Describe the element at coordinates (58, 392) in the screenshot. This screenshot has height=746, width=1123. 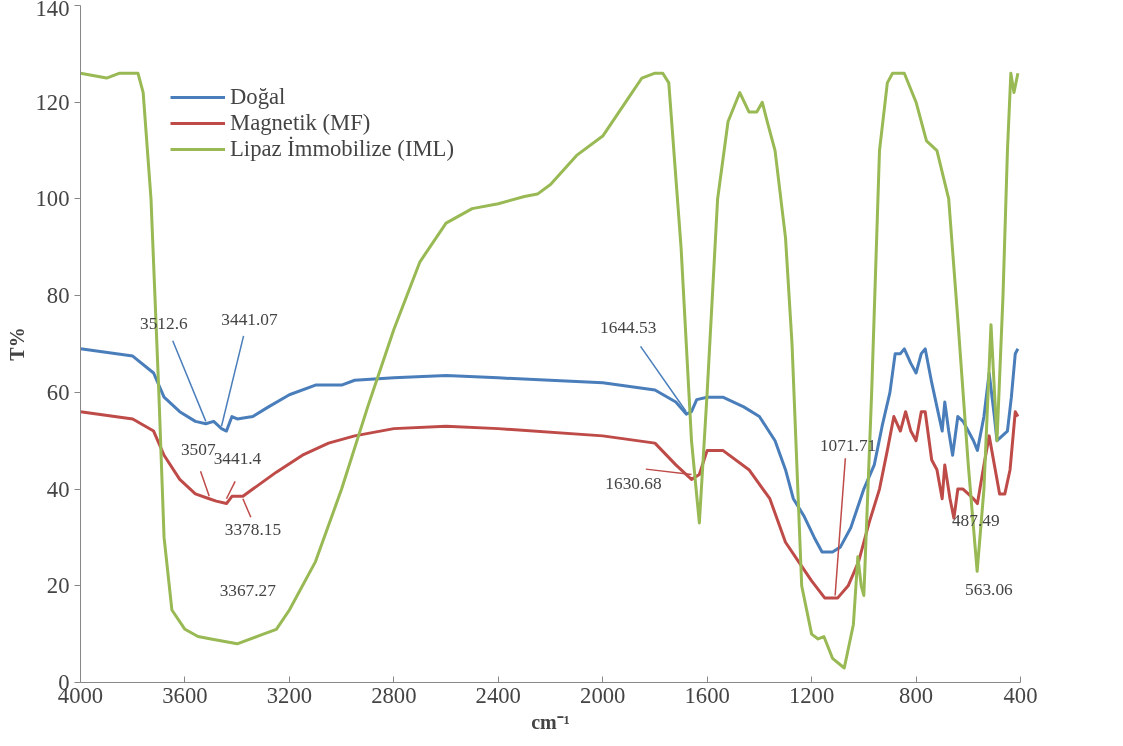
I see `y-tick-label: 60` at that location.